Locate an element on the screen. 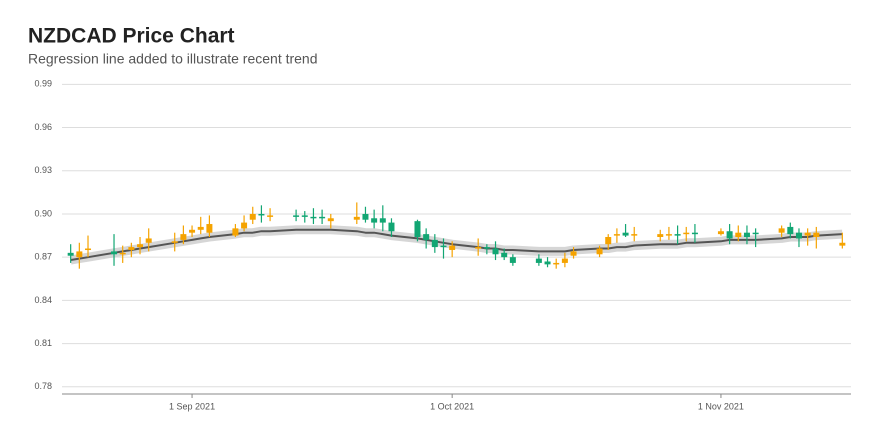  y-tick-label: 0.84 is located at coordinates (43, 300).